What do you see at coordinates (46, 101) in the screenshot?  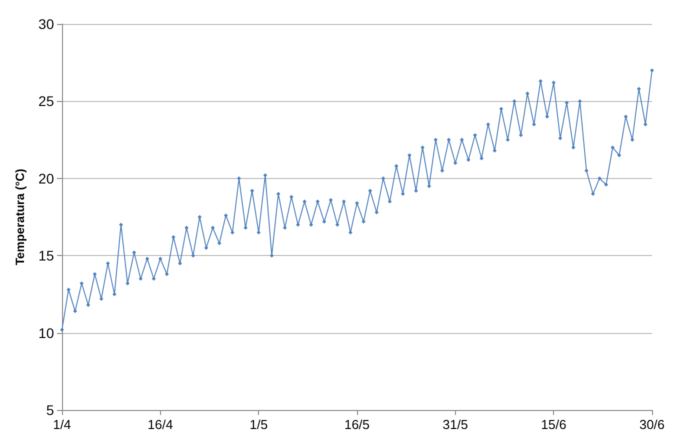 I see `y-tick-label: 25` at bounding box center [46, 101].